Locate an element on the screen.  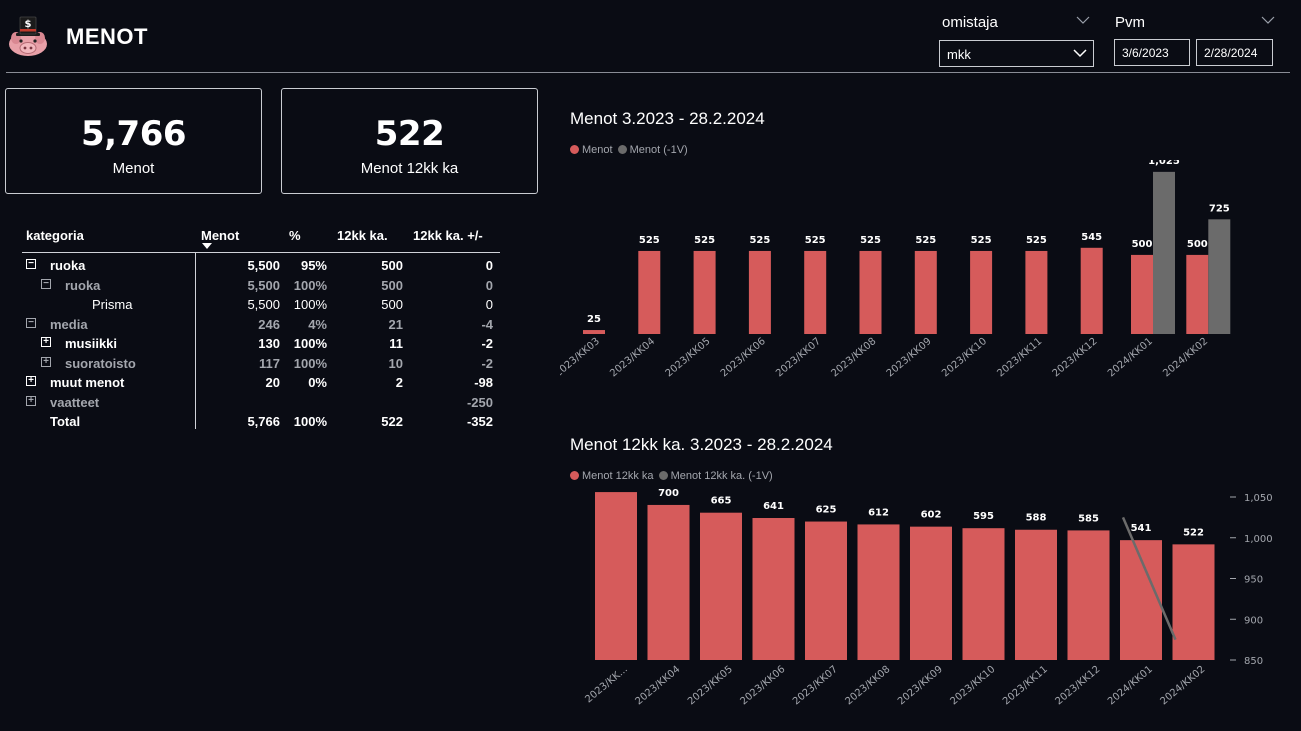
avg-kpi-card: 522 Menot 12kk ka is located at coordinates (409, 141).